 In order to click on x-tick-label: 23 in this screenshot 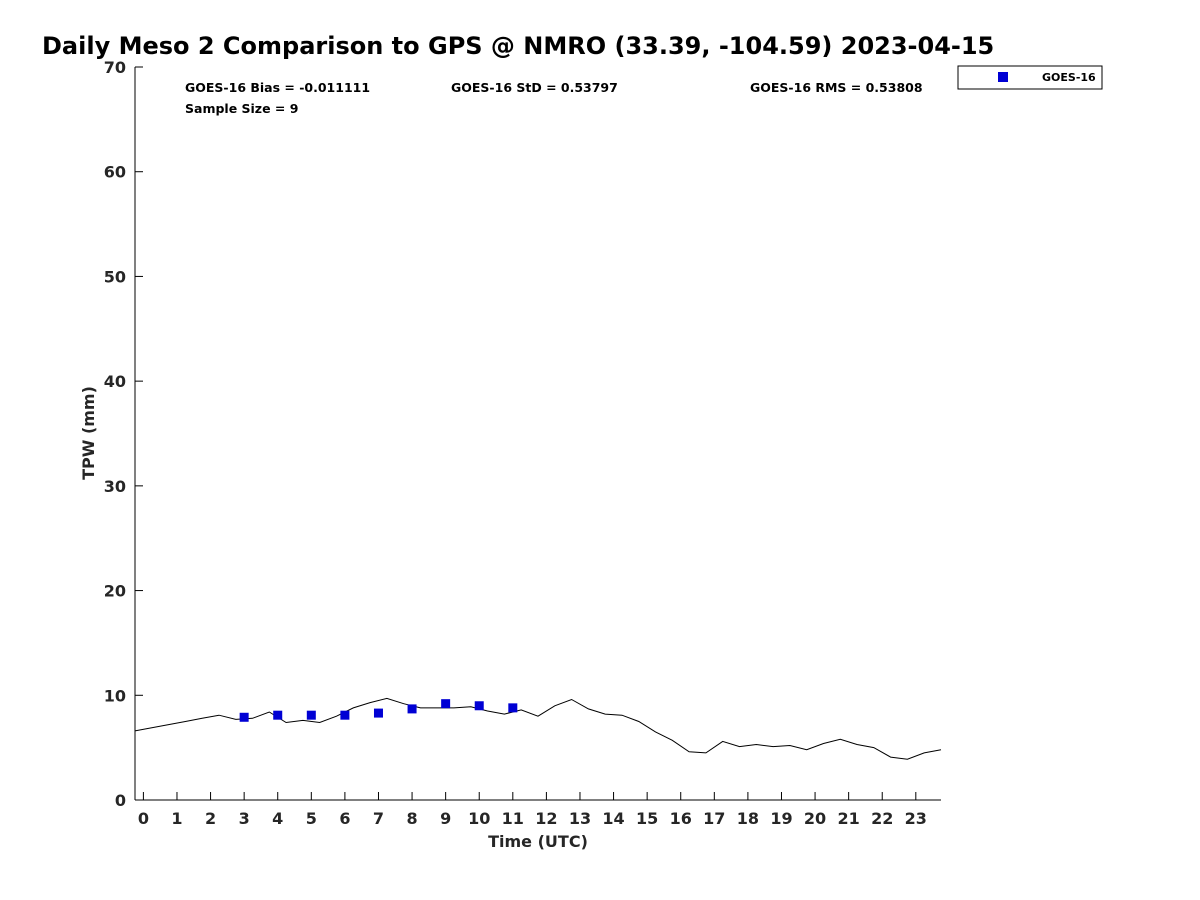, I will do `click(916, 818)`.